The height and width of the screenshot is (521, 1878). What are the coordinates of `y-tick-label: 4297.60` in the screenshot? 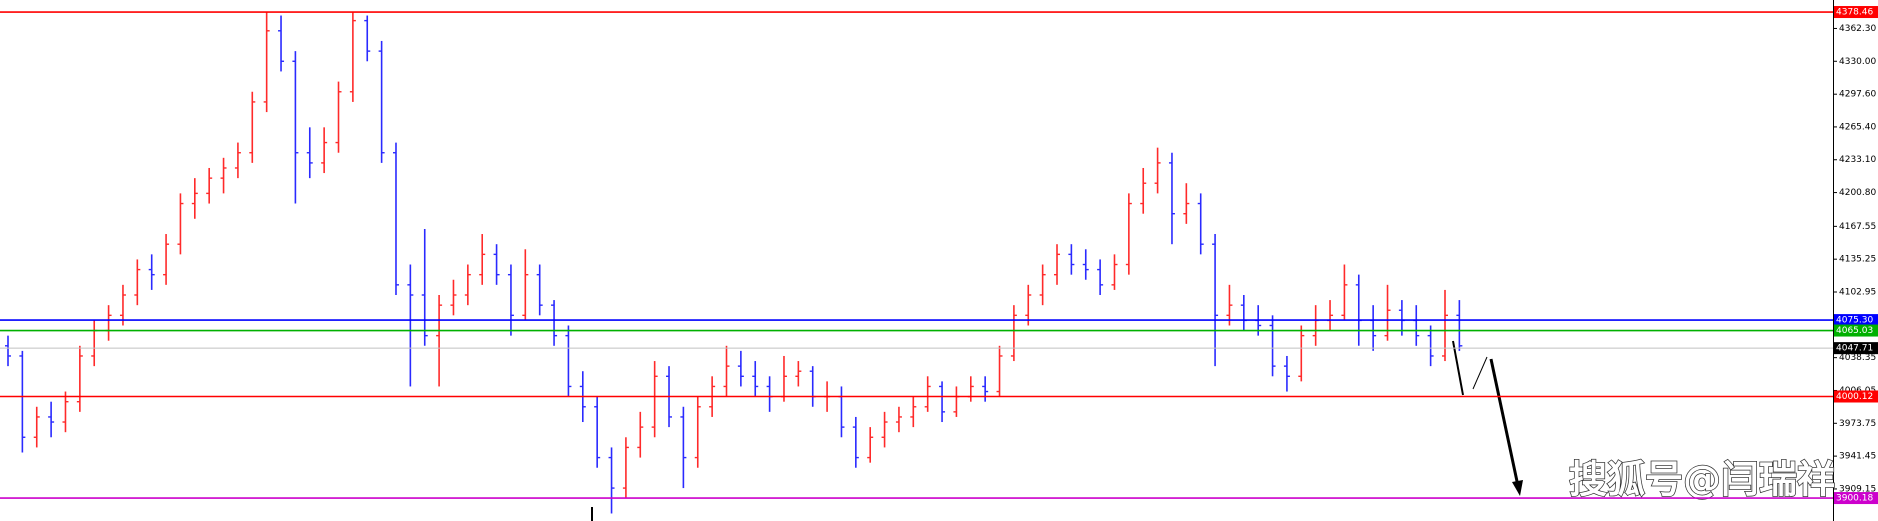 It's located at (1857, 95).